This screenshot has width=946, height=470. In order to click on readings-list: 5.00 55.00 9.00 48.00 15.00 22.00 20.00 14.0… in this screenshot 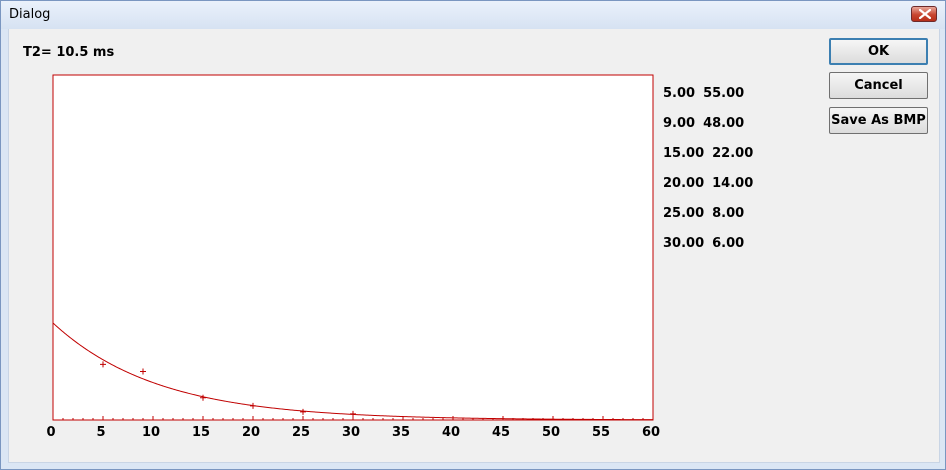, I will do `click(738, 174)`.